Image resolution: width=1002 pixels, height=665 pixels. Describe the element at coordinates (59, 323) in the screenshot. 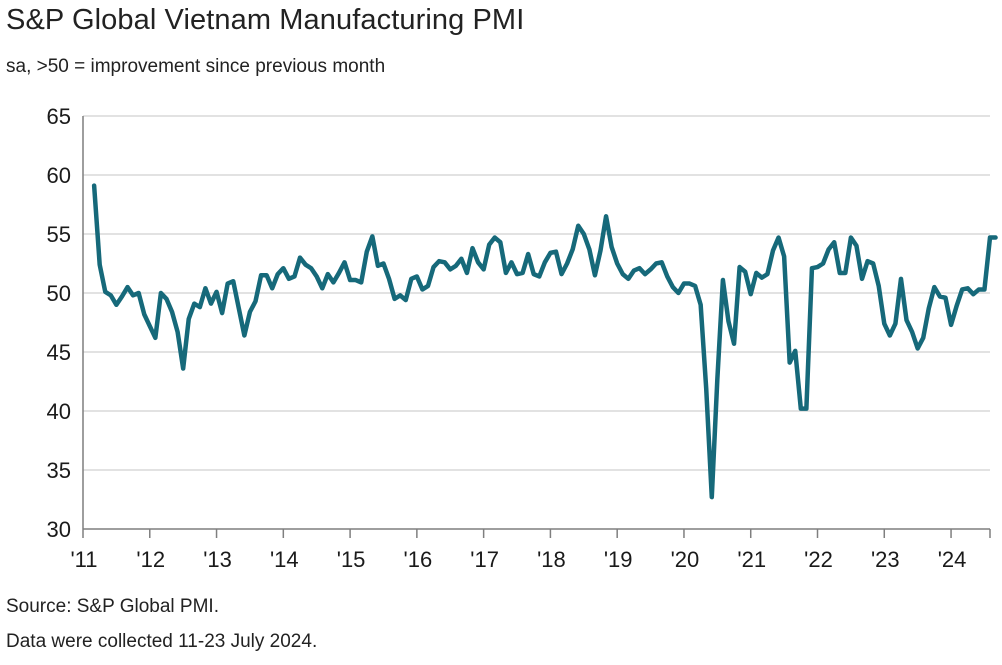

I see `y-axis-ticks: 30 35 40 45 50 55 60 65` at that location.